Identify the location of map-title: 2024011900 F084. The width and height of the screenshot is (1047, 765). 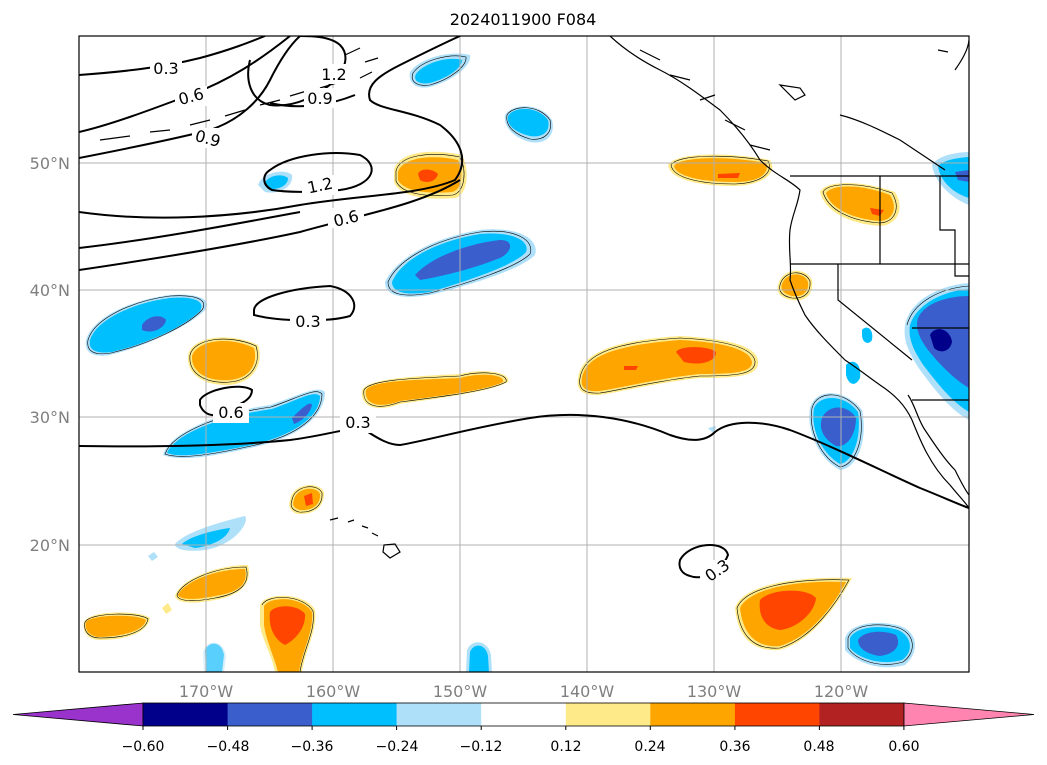
(523, 19).